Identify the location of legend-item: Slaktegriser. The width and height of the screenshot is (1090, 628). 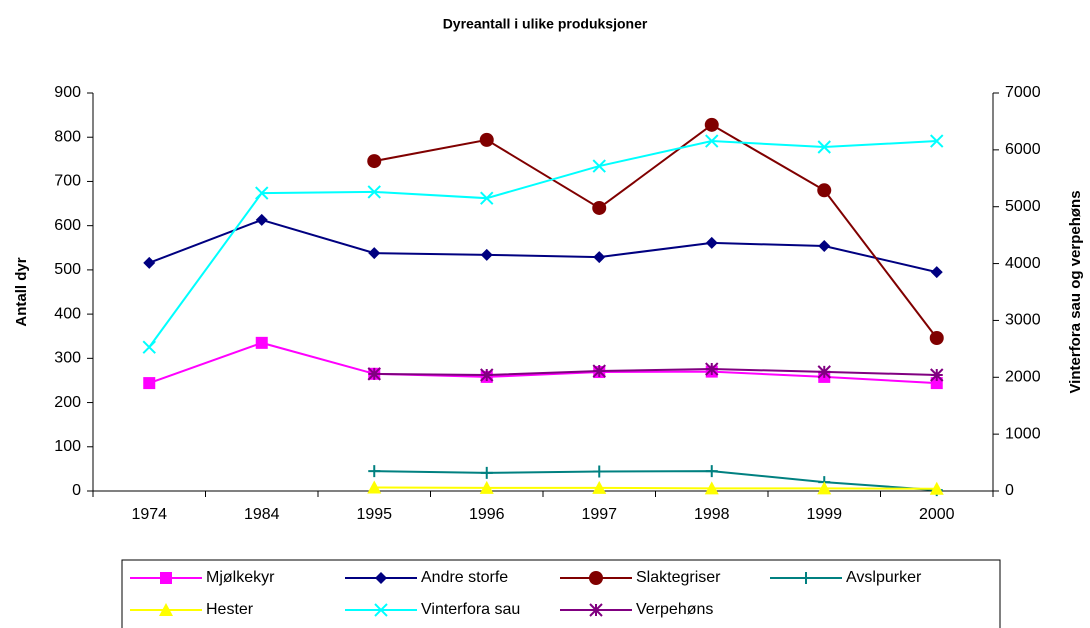
(640, 577).